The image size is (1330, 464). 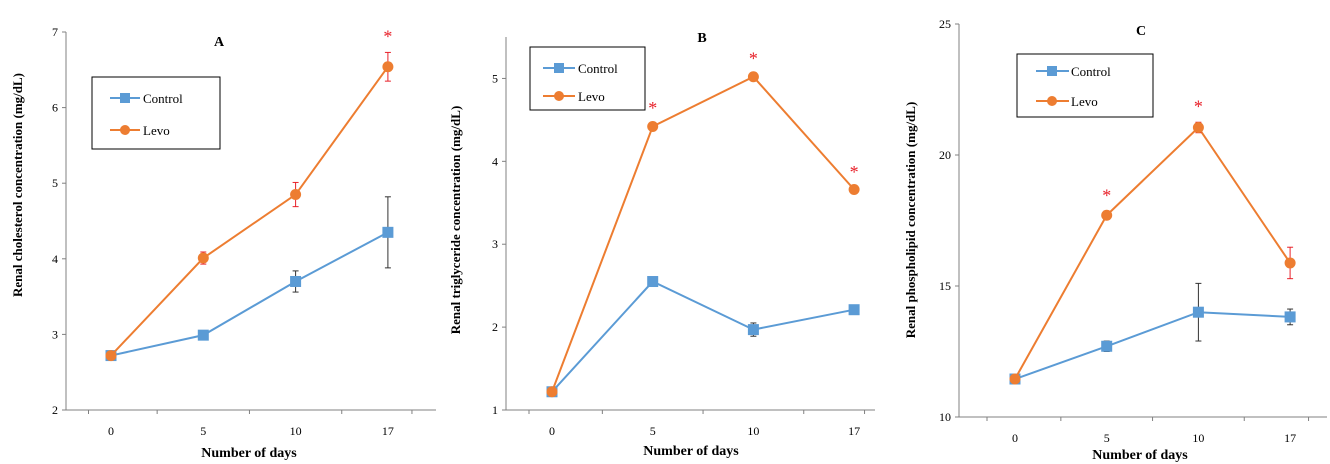 What do you see at coordinates (55, 32) in the screenshot?
I see `y-tick-label: 7` at bounding box center [55, 32].